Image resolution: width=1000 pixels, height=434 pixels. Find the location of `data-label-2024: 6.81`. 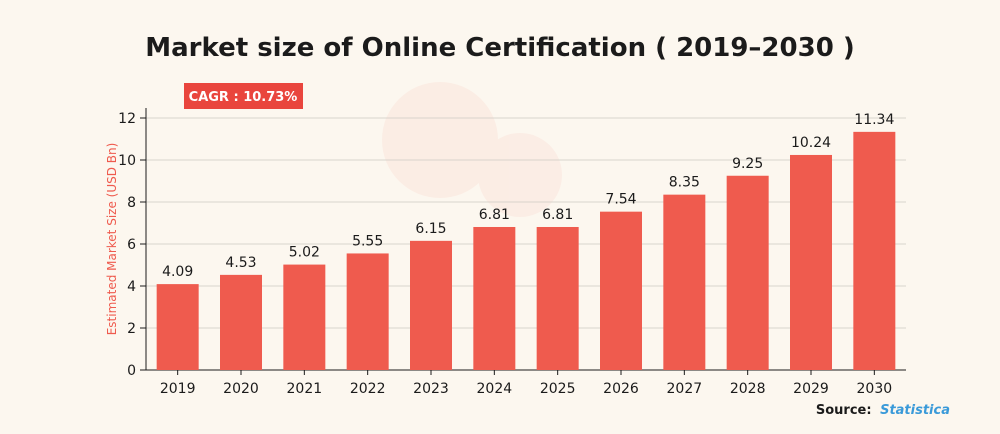

data-label-2024: 6.81 is located at coordinates (494, 215).